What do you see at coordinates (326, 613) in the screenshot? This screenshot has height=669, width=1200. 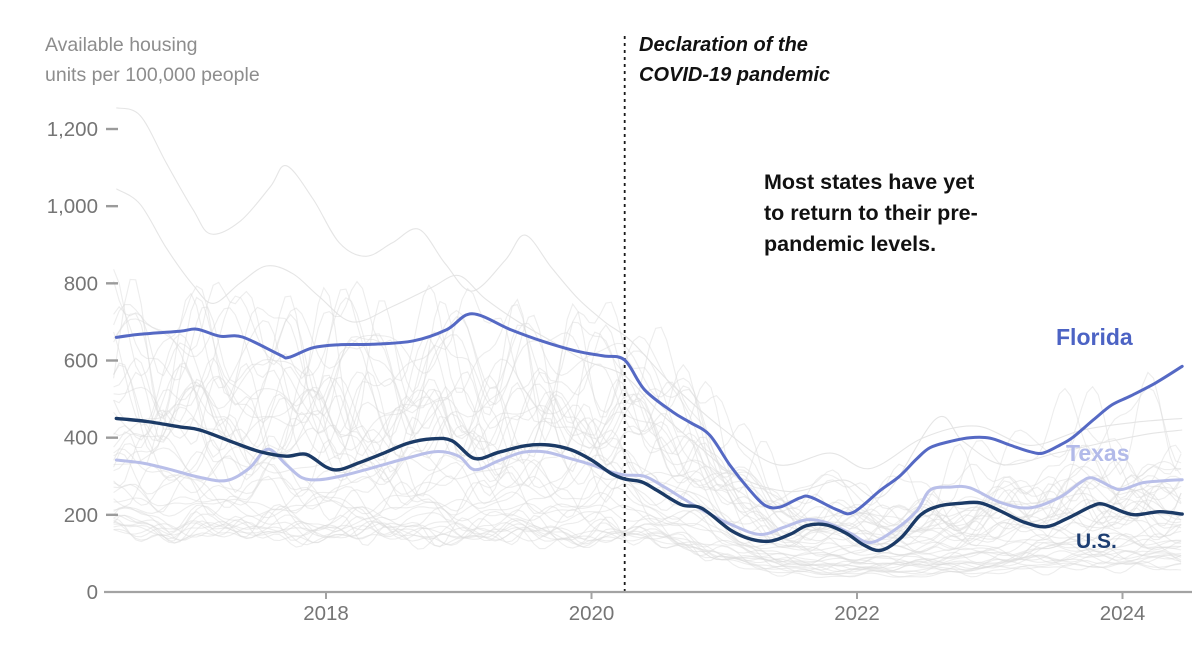 I see `x-axis-label: 2018` at bounding box center [326, 613].